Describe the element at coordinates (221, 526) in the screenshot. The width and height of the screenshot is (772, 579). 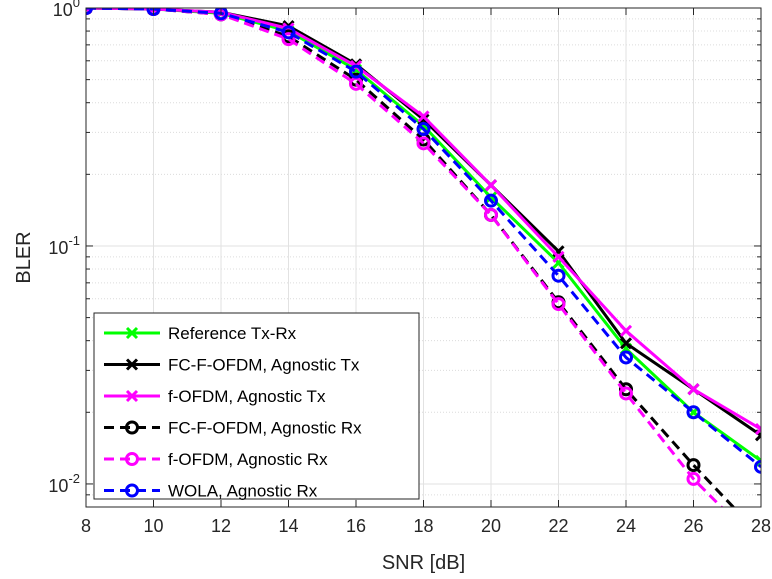
I see `x-tick-label: 12` at that location.